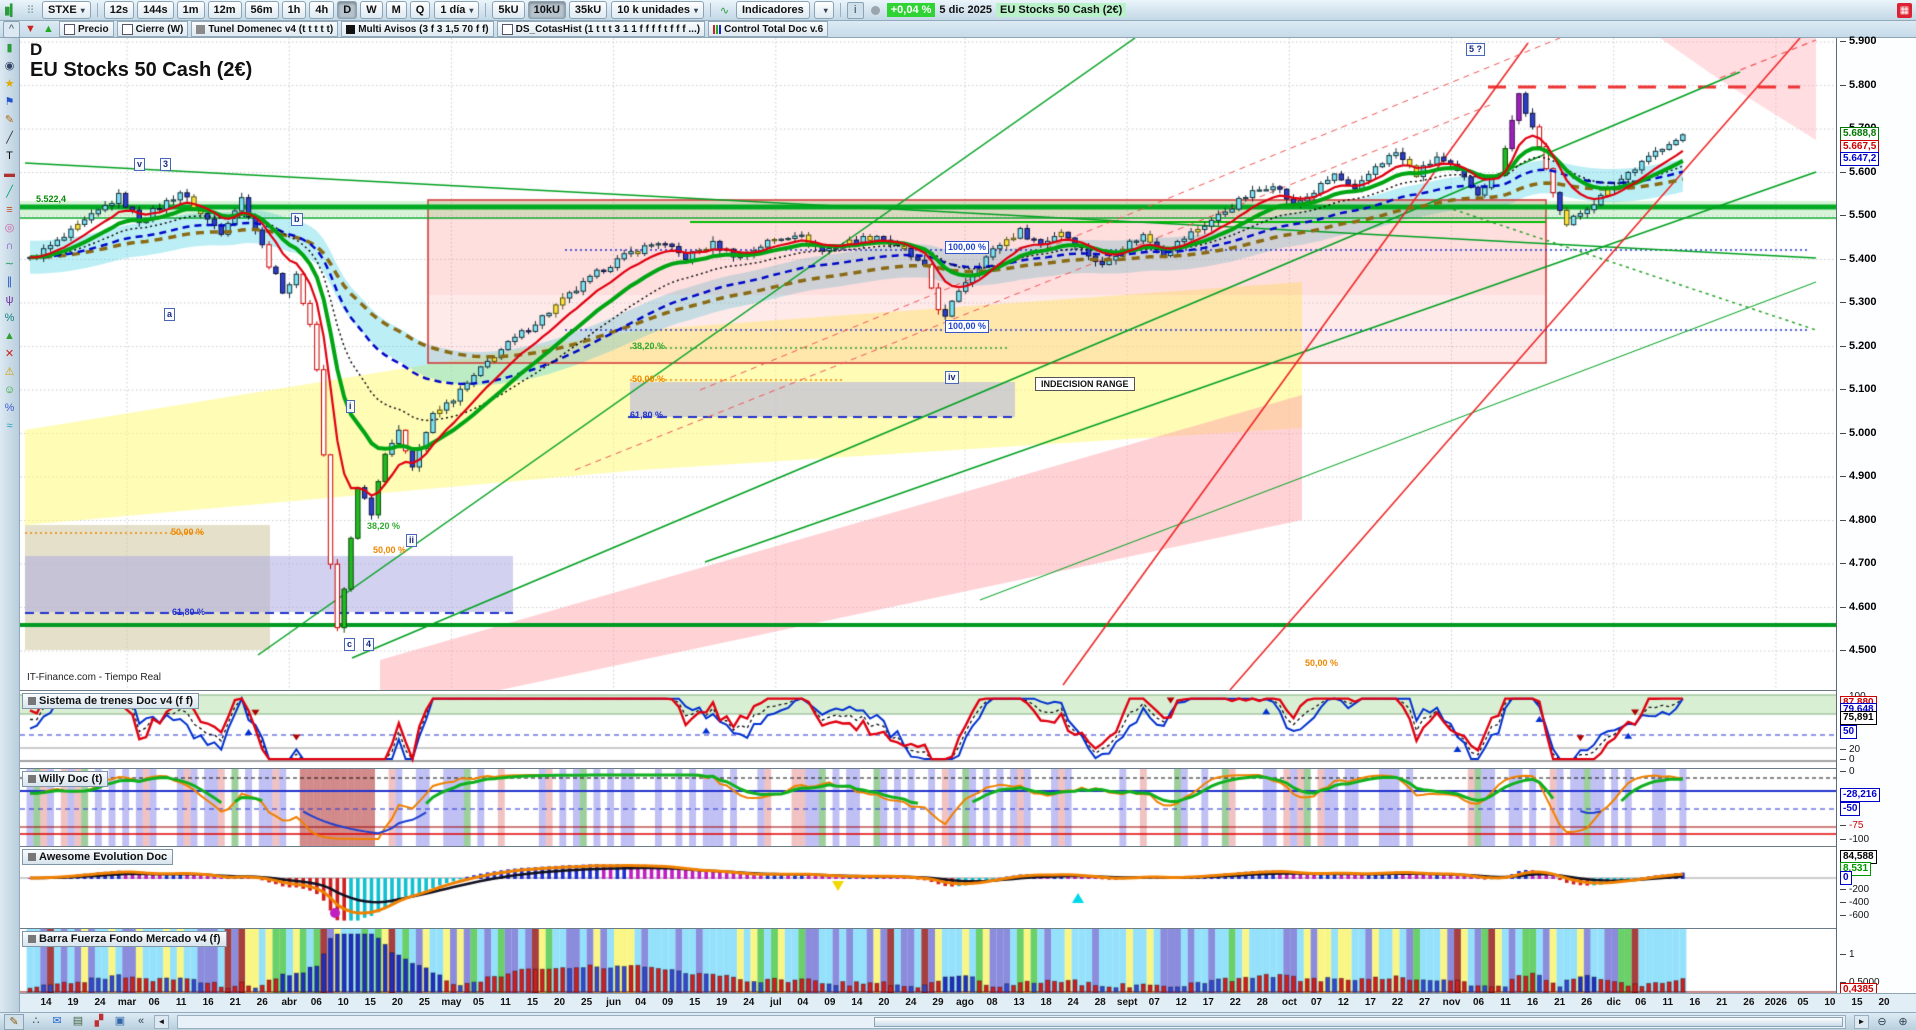 The height and width of the screenshot is (1030, 1916). Describe the element at coordinates (36, 1020) in the screenshot. I see `share-icon: ∴` at that location.